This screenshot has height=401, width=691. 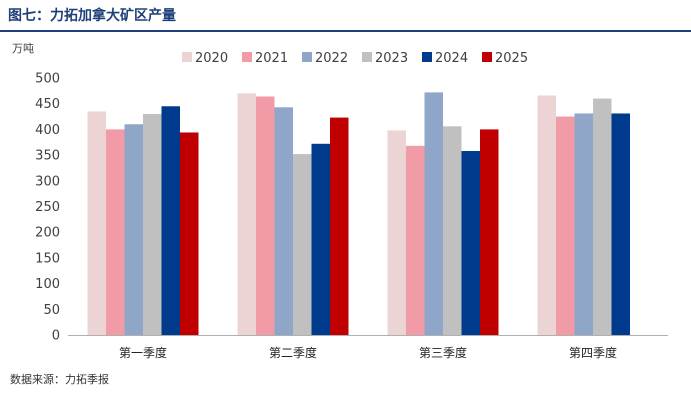 What do you see at coordinates (47, 233) in the screenshot?
I see `y-tick-label: 200` at bounding box center [47, 233].